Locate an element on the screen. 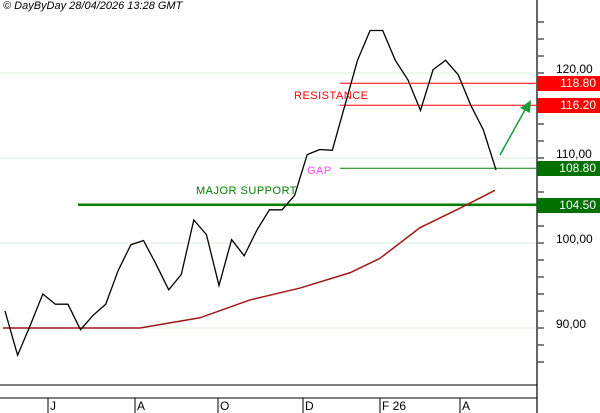 The width and height of the screenshot is (600, 413). y-tick-label: 90,00 is located at coordinates (571, 324).